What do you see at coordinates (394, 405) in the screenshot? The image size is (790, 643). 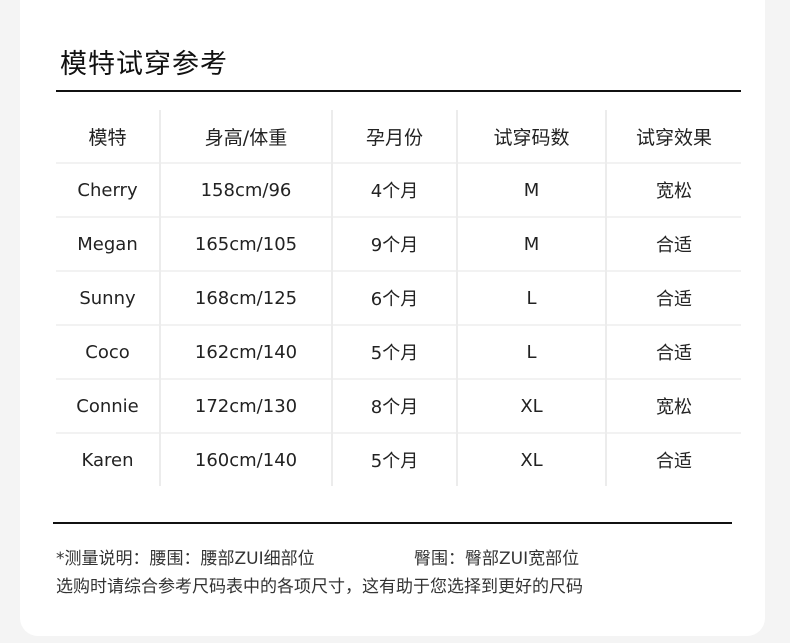 I see `cell-pregnancy-month: 8个月` at bounding box center [394, 405].